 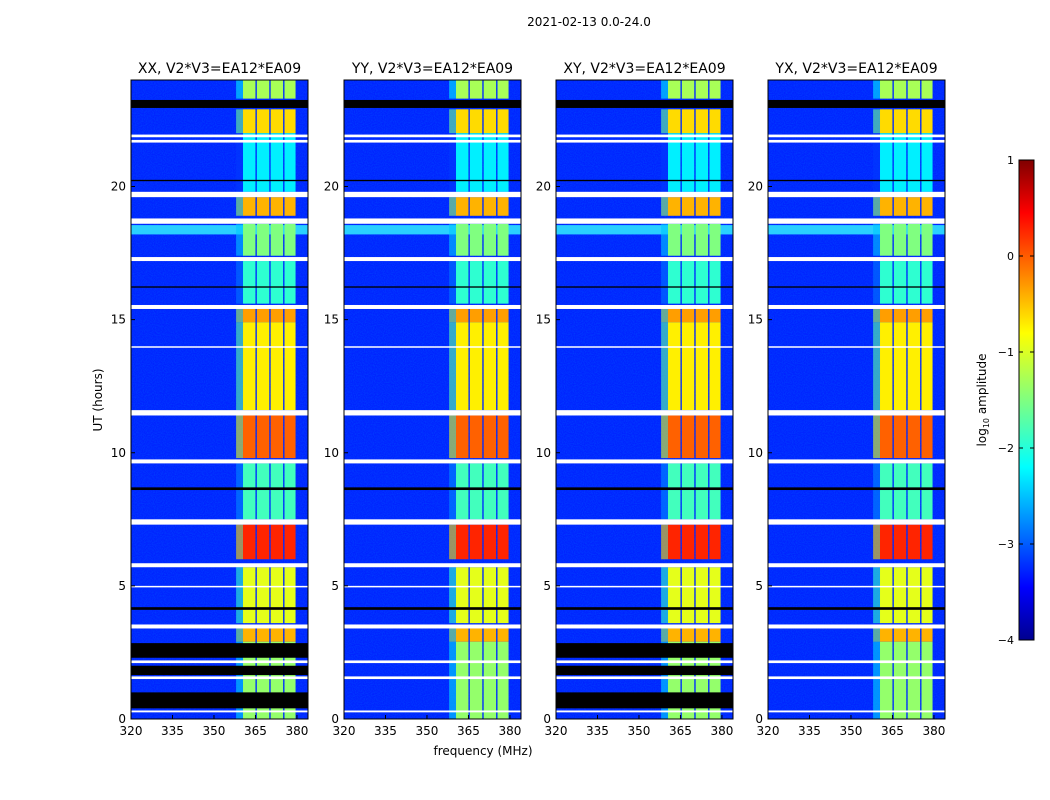 I want to click on x-tick-label: 380, so click(x=509, y=731).